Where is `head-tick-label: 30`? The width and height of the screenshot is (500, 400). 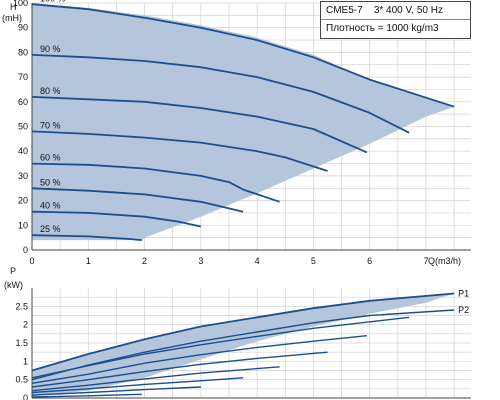
head-tick-label: 30 is located at coordinates (23, 176).